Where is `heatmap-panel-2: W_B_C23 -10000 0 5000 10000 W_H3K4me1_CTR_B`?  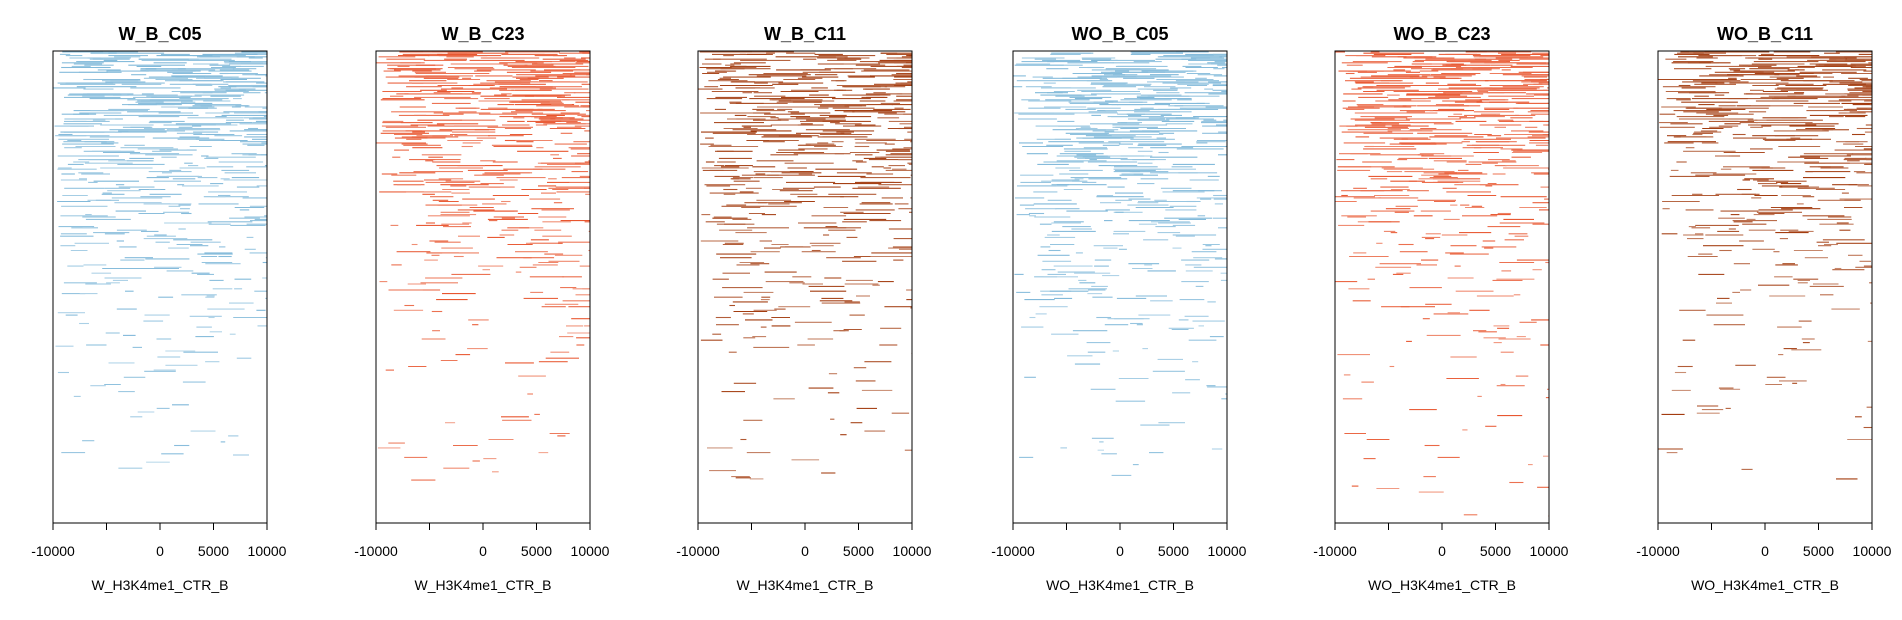
heatmap-panel-2: W_B_C23 -10000 0 5000 10000 W_H3K4me1_CTR_B is located at coordinates (481, 308).